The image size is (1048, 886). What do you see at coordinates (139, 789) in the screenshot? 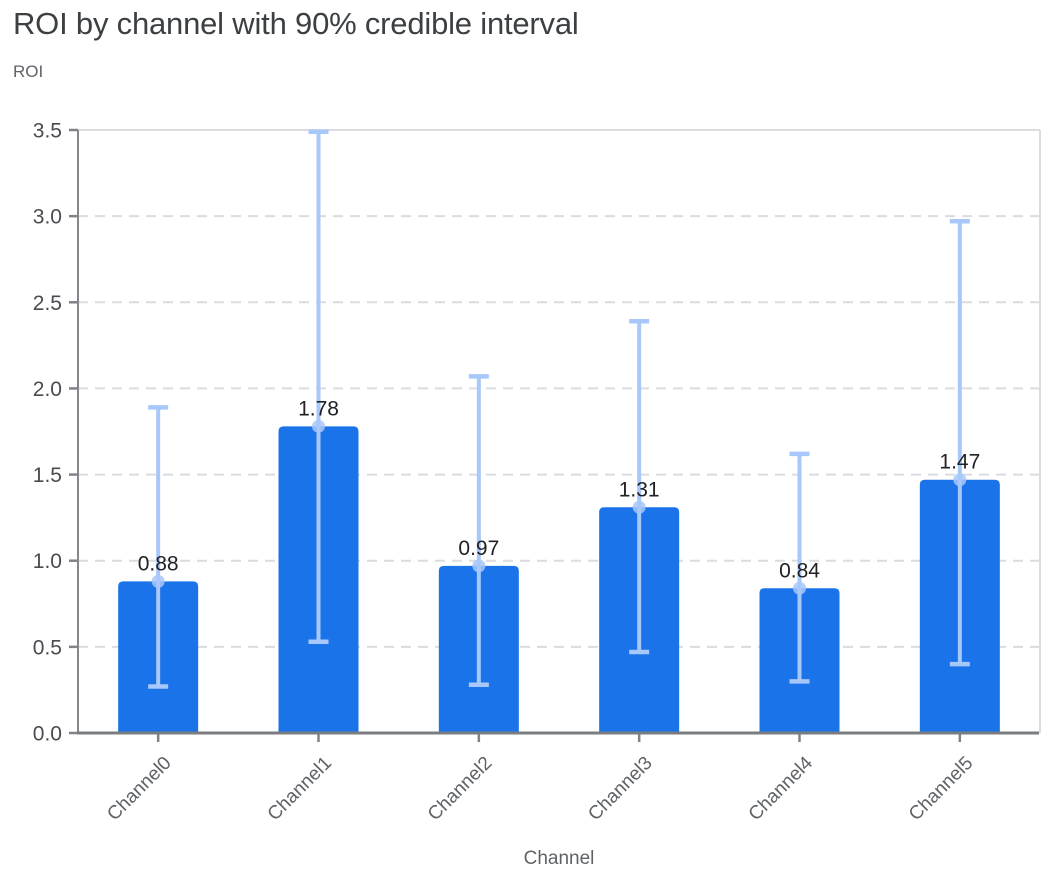
I see `x-tick-label: Channel0` at bounding box center [139, 789].